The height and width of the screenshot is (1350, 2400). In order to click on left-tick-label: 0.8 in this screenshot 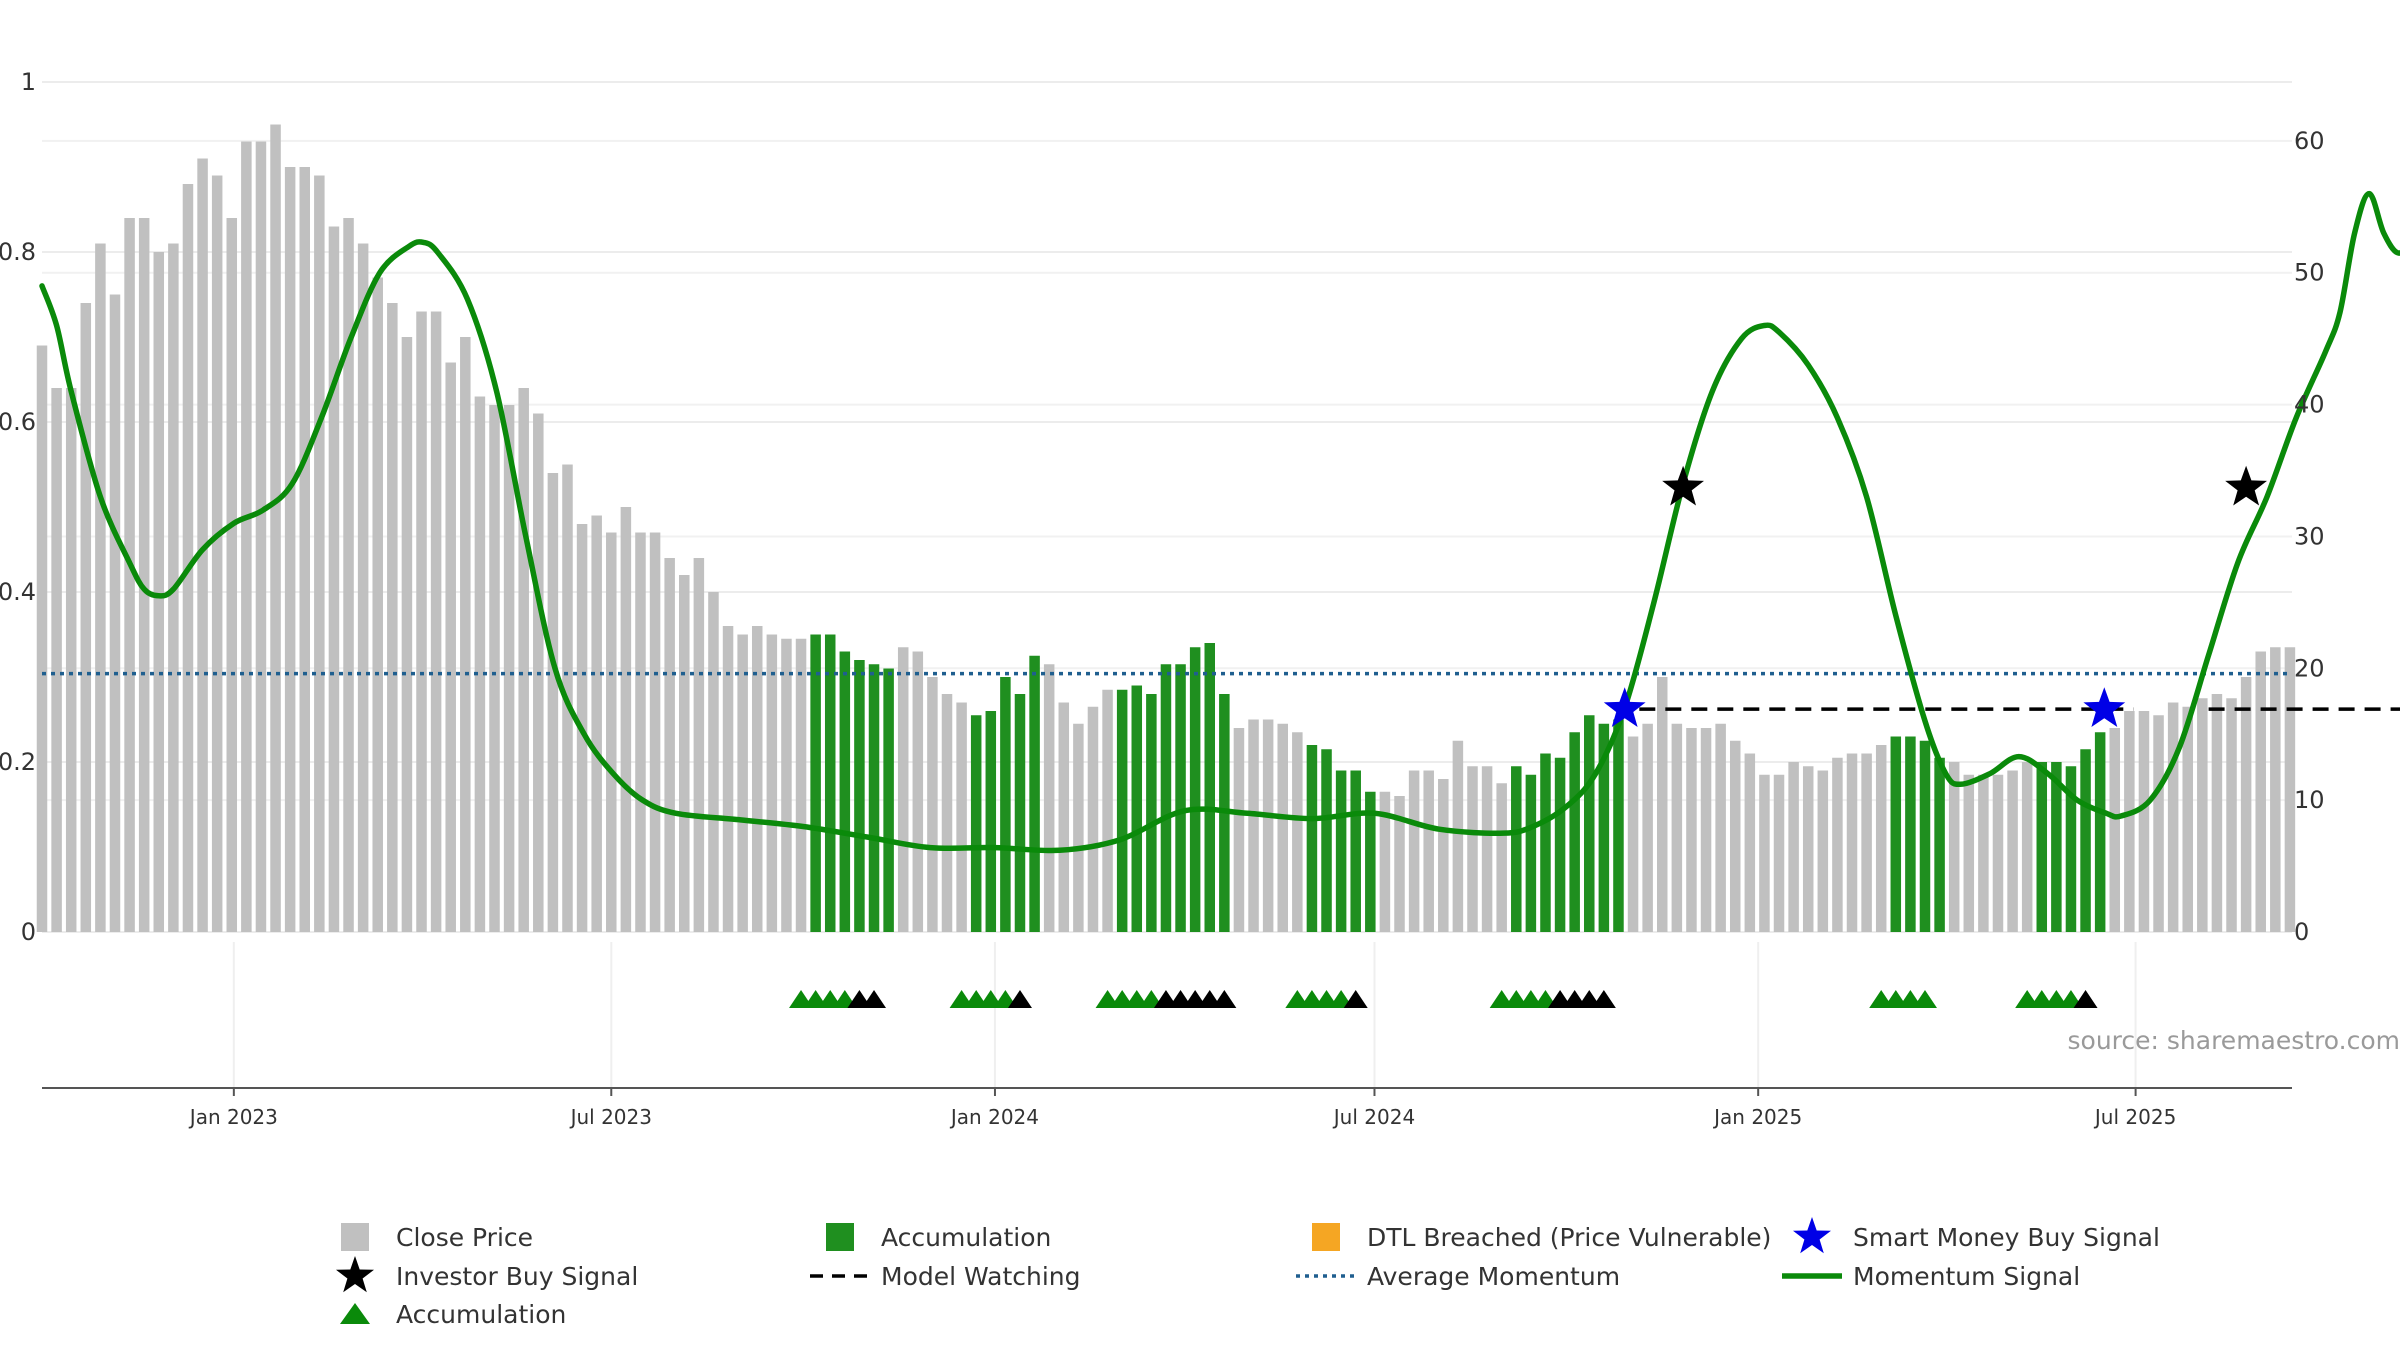, I will do `click(18, 252)`.